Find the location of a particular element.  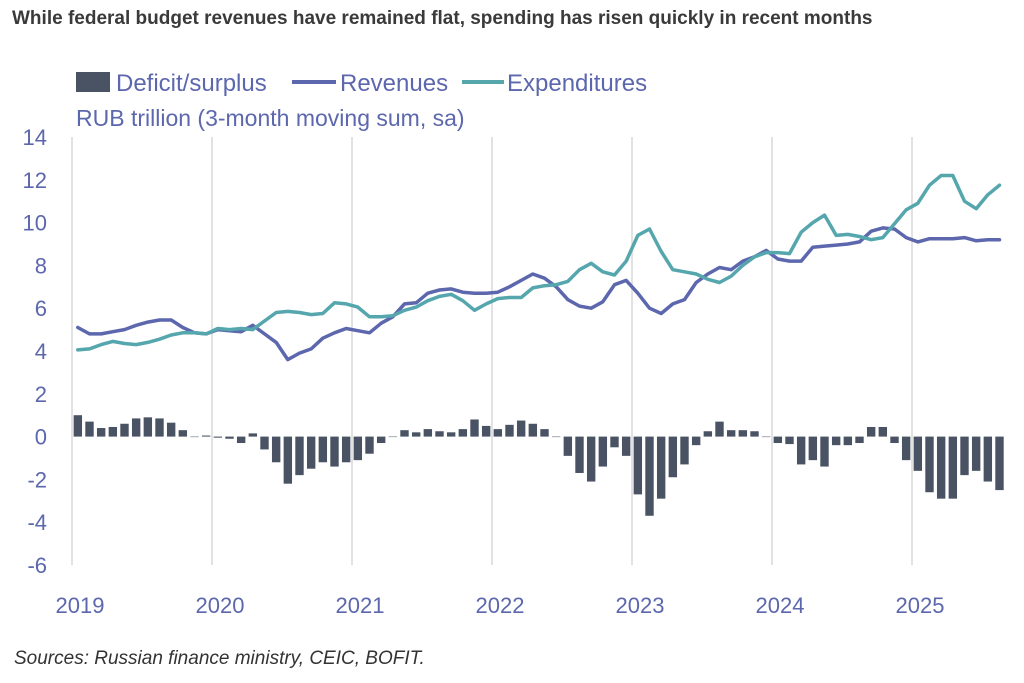

y-tick-label: 6 is located at coordinates (41, 308).